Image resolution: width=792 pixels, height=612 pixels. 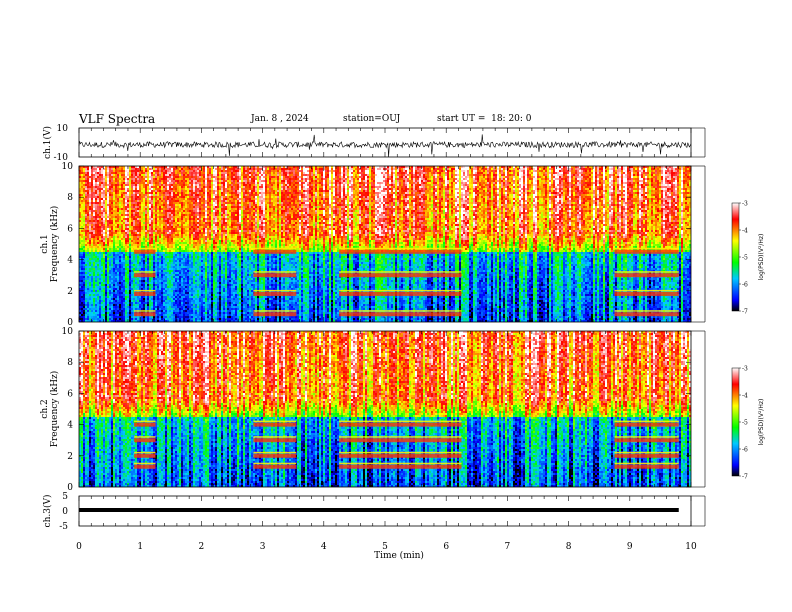 I want to click on ch3-ylabel: ch.3(V), so click(x=47, y=511).